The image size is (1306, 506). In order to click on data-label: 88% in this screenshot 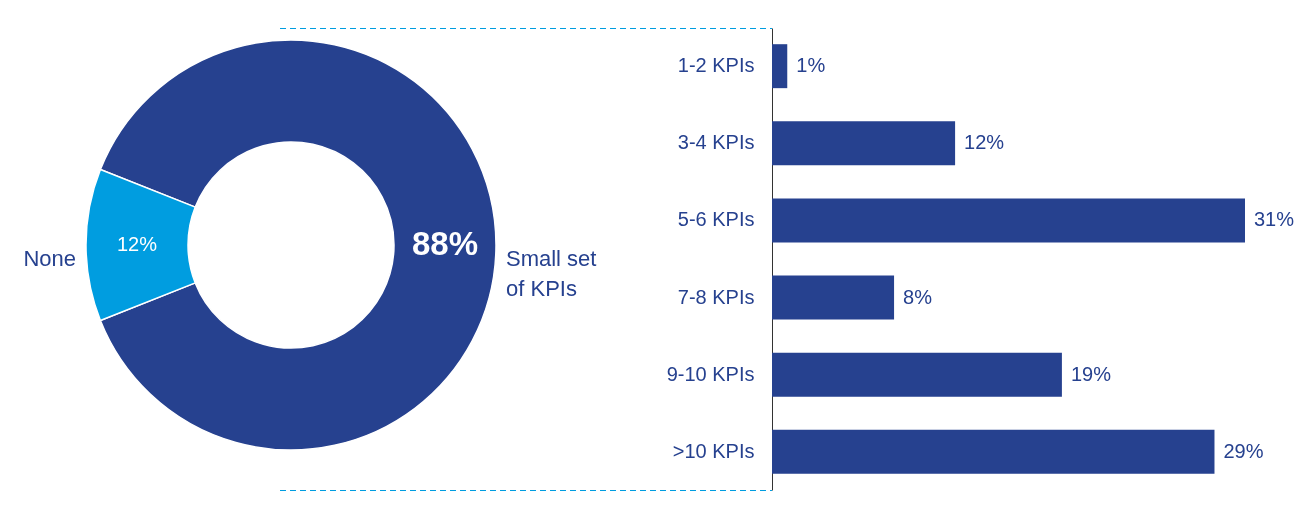, I will do `click(445, 243)`.